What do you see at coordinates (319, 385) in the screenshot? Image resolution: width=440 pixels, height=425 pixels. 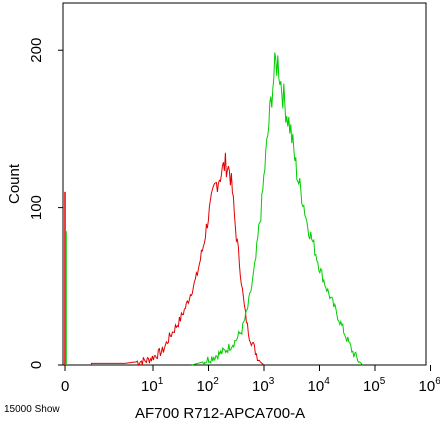 I see `x-tick-label: 10⁴` at bounding box center [319, 385].